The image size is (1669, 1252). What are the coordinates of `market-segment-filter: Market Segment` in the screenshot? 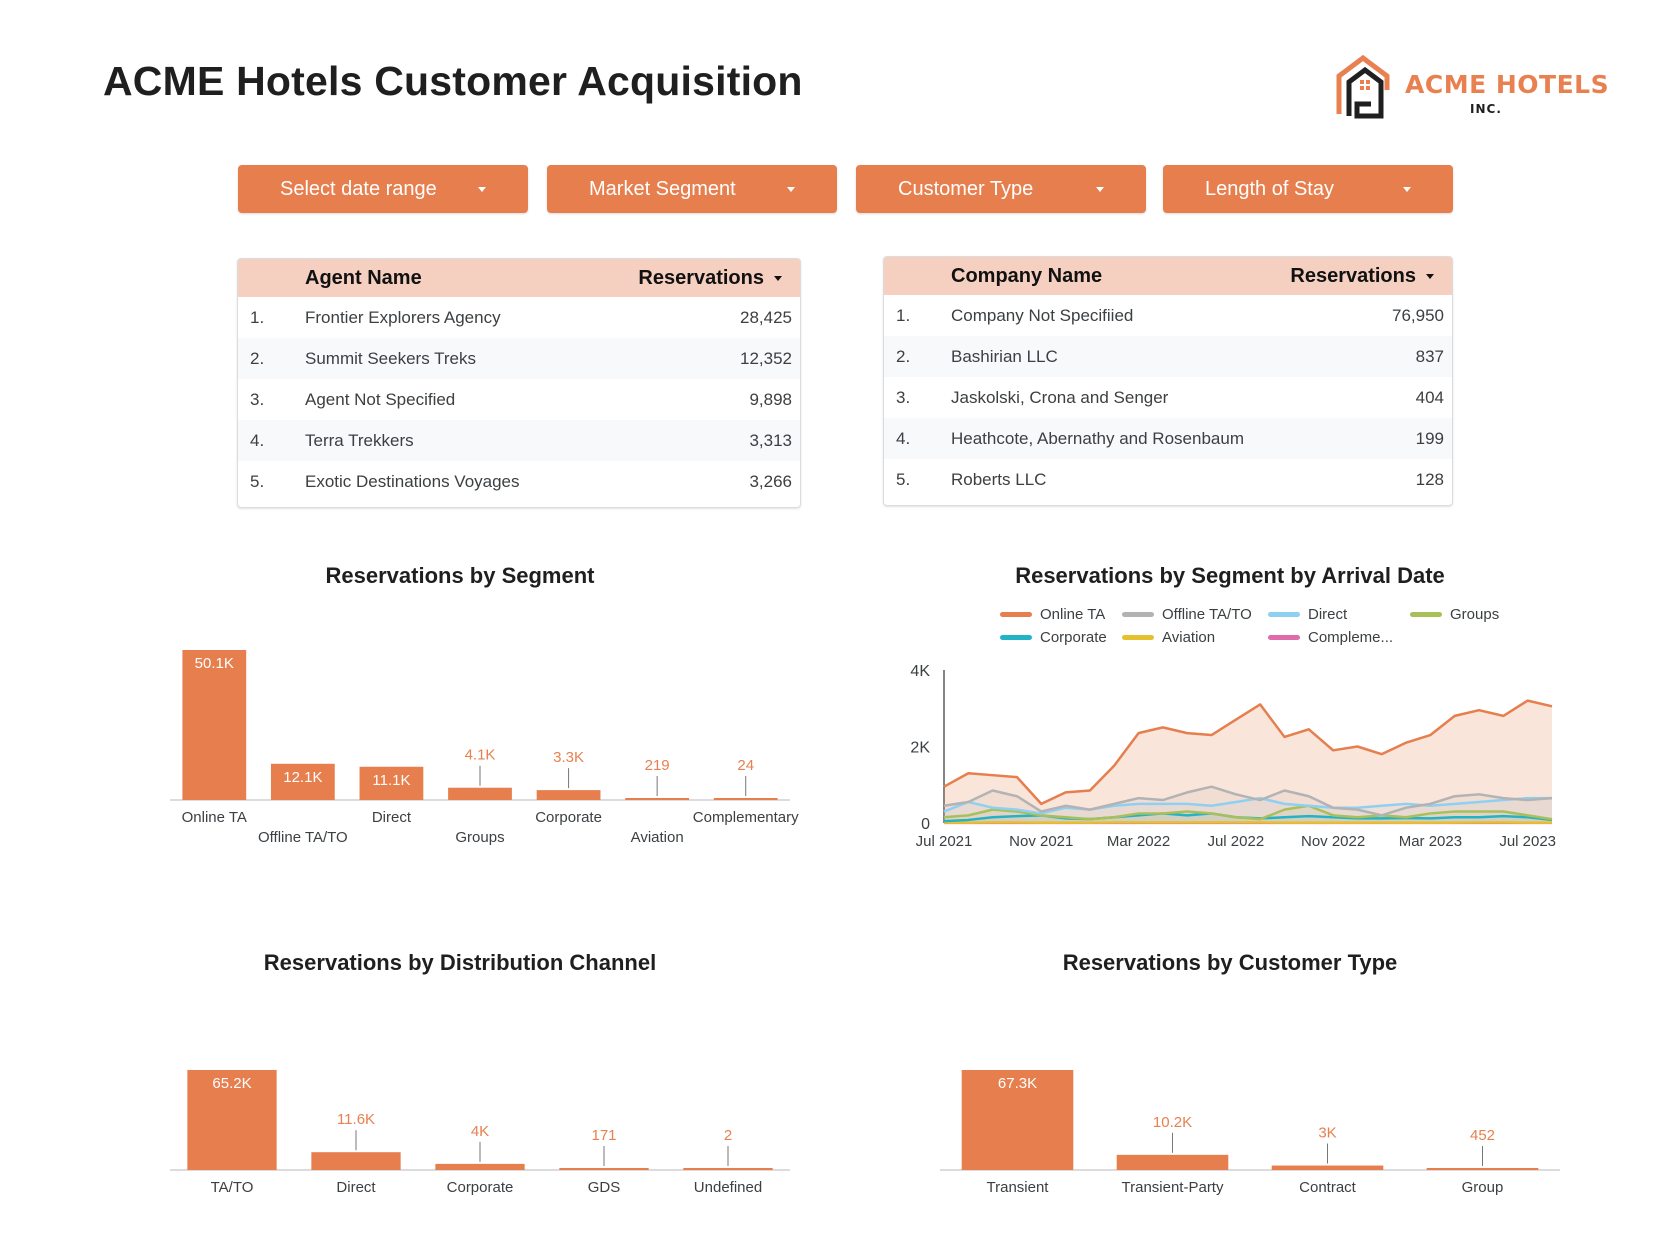 It's located at (692, 189).